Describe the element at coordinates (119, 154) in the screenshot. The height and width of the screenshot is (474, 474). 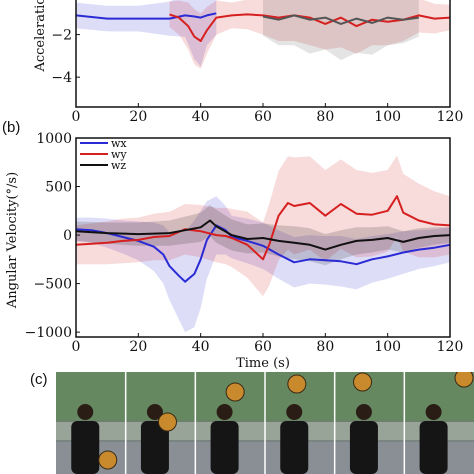
I see `legend-label-wy: wy` at that location.